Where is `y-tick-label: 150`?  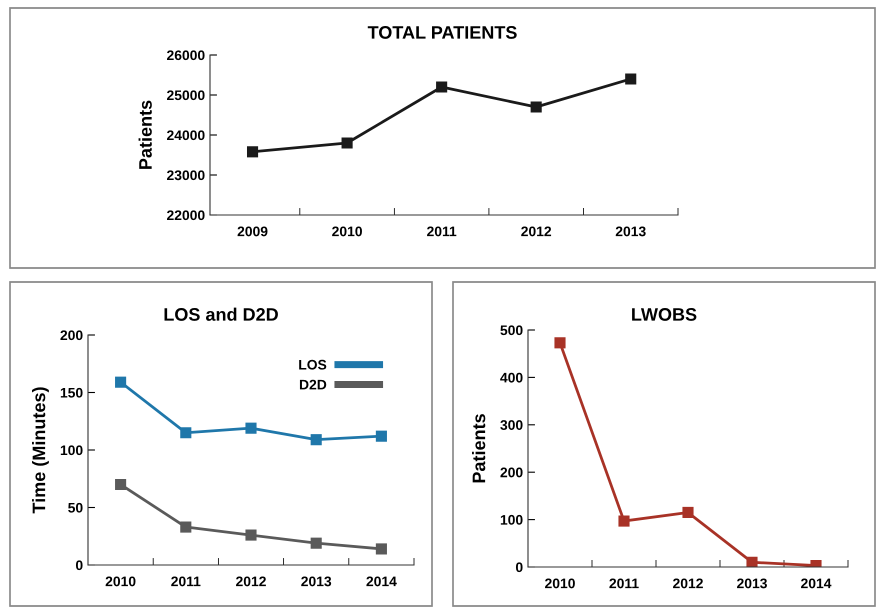 y-tick-label: 150 is located at coordinates (71, 393).